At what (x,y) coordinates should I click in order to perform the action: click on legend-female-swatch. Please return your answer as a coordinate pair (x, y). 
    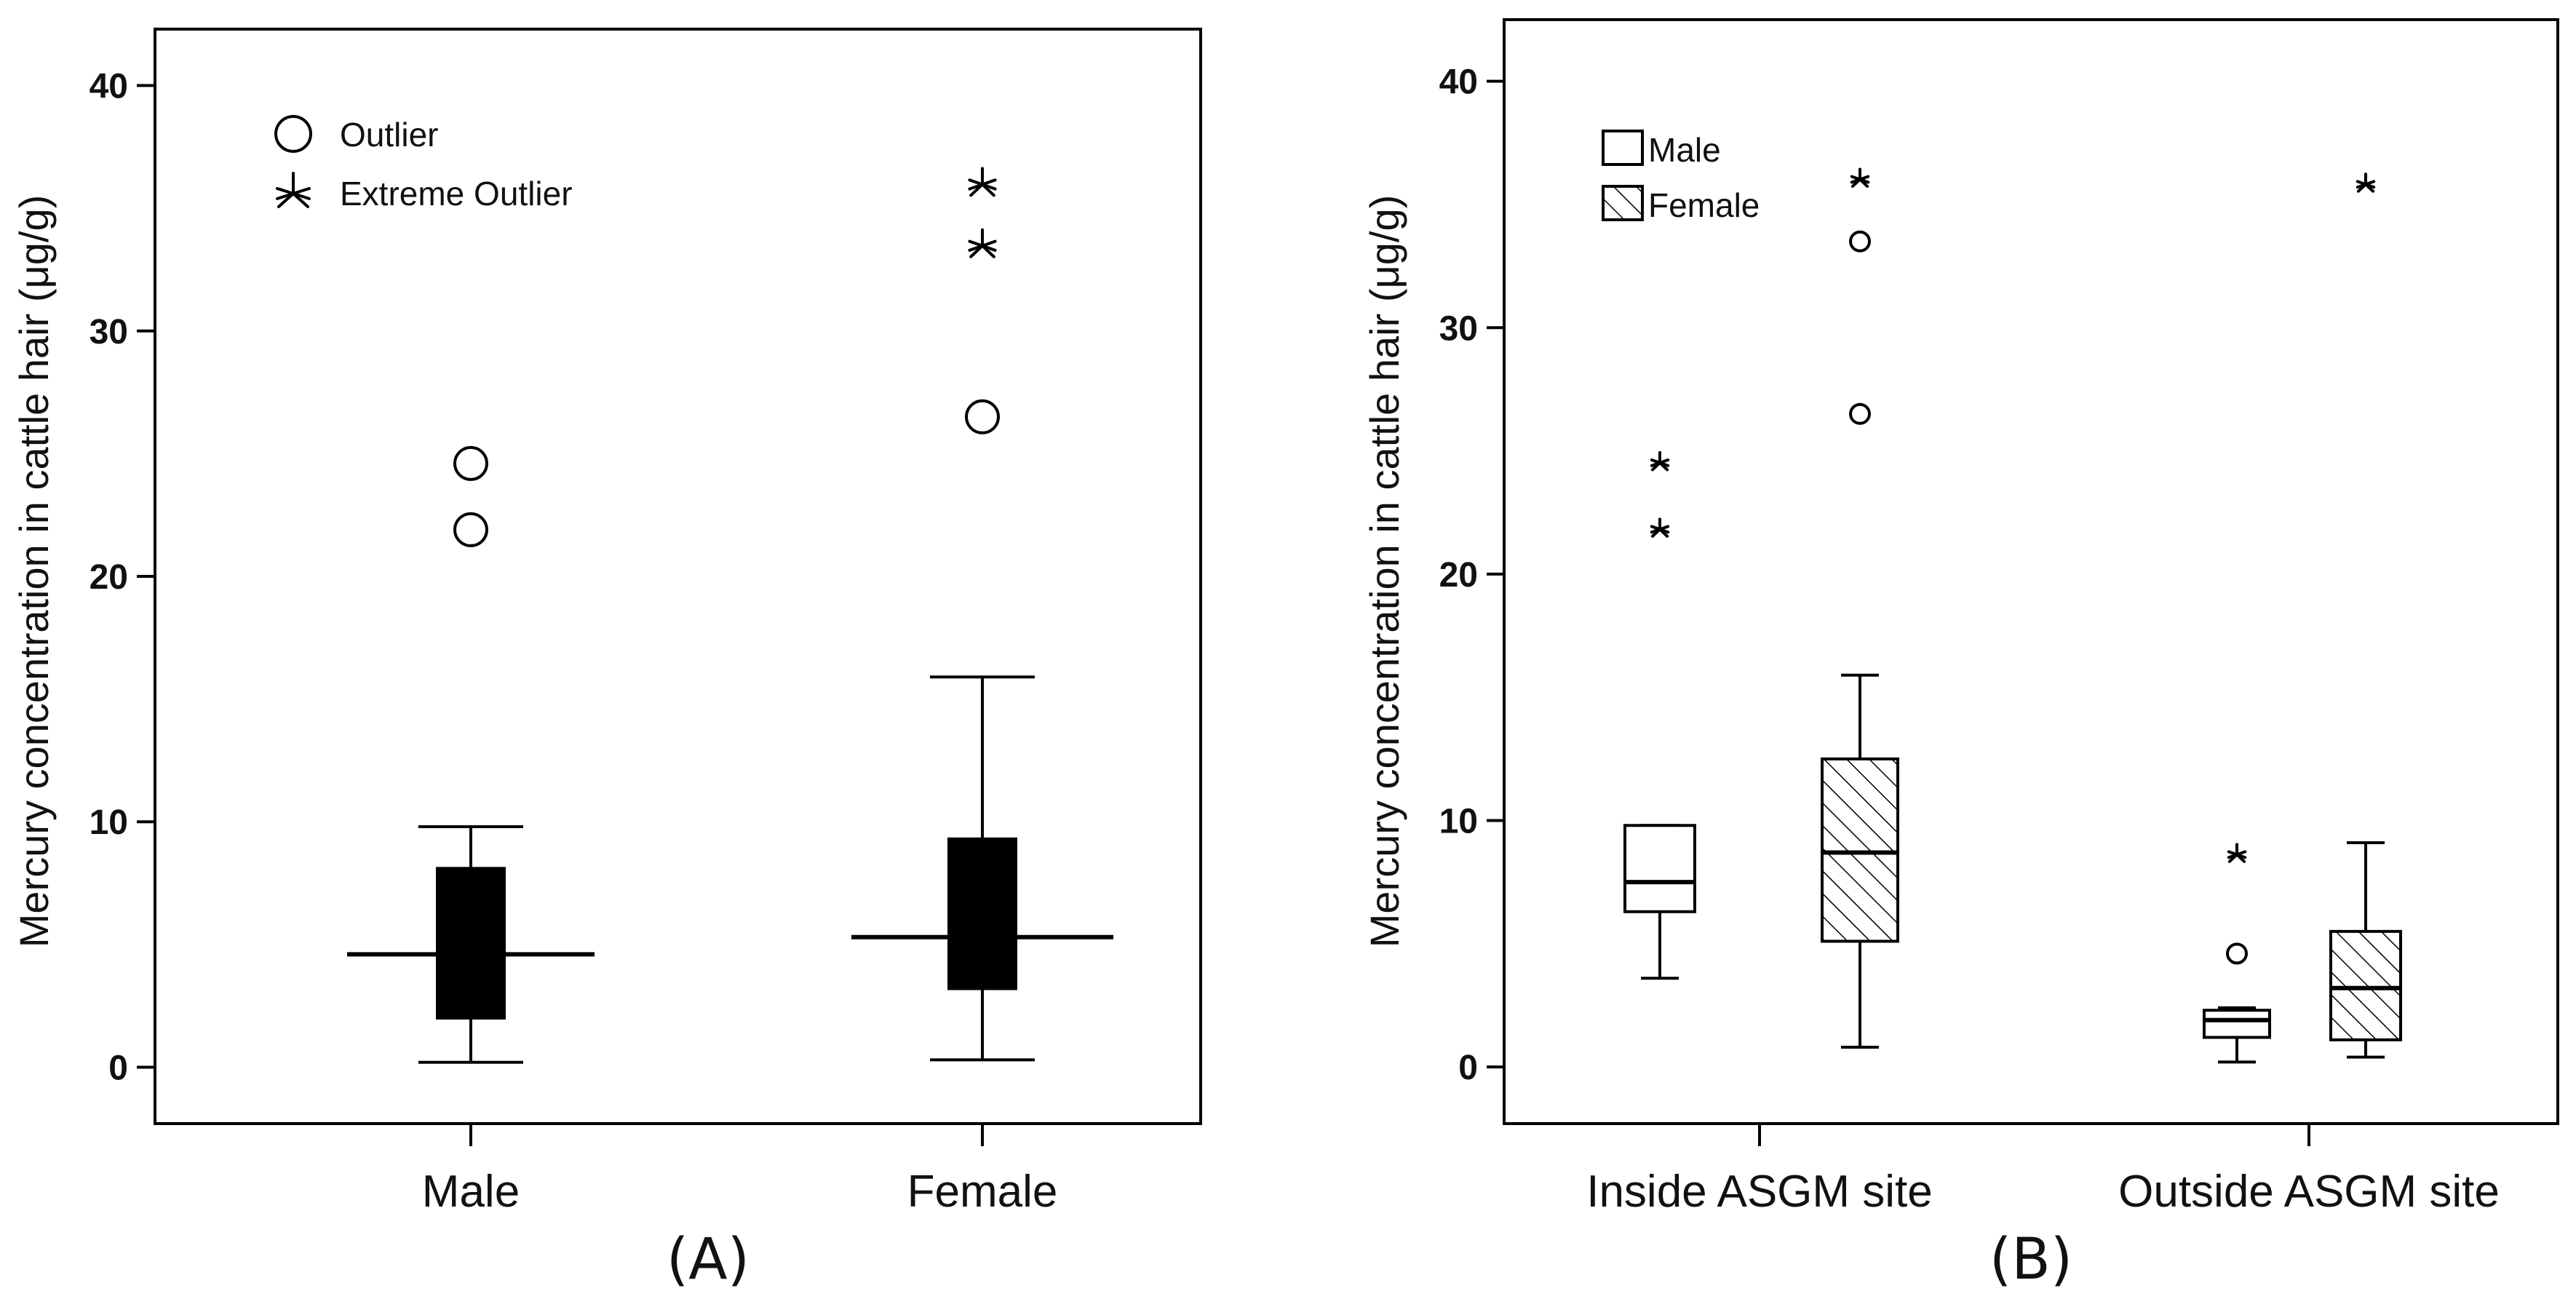
    Looking at the image, I should click on (1623, 203).